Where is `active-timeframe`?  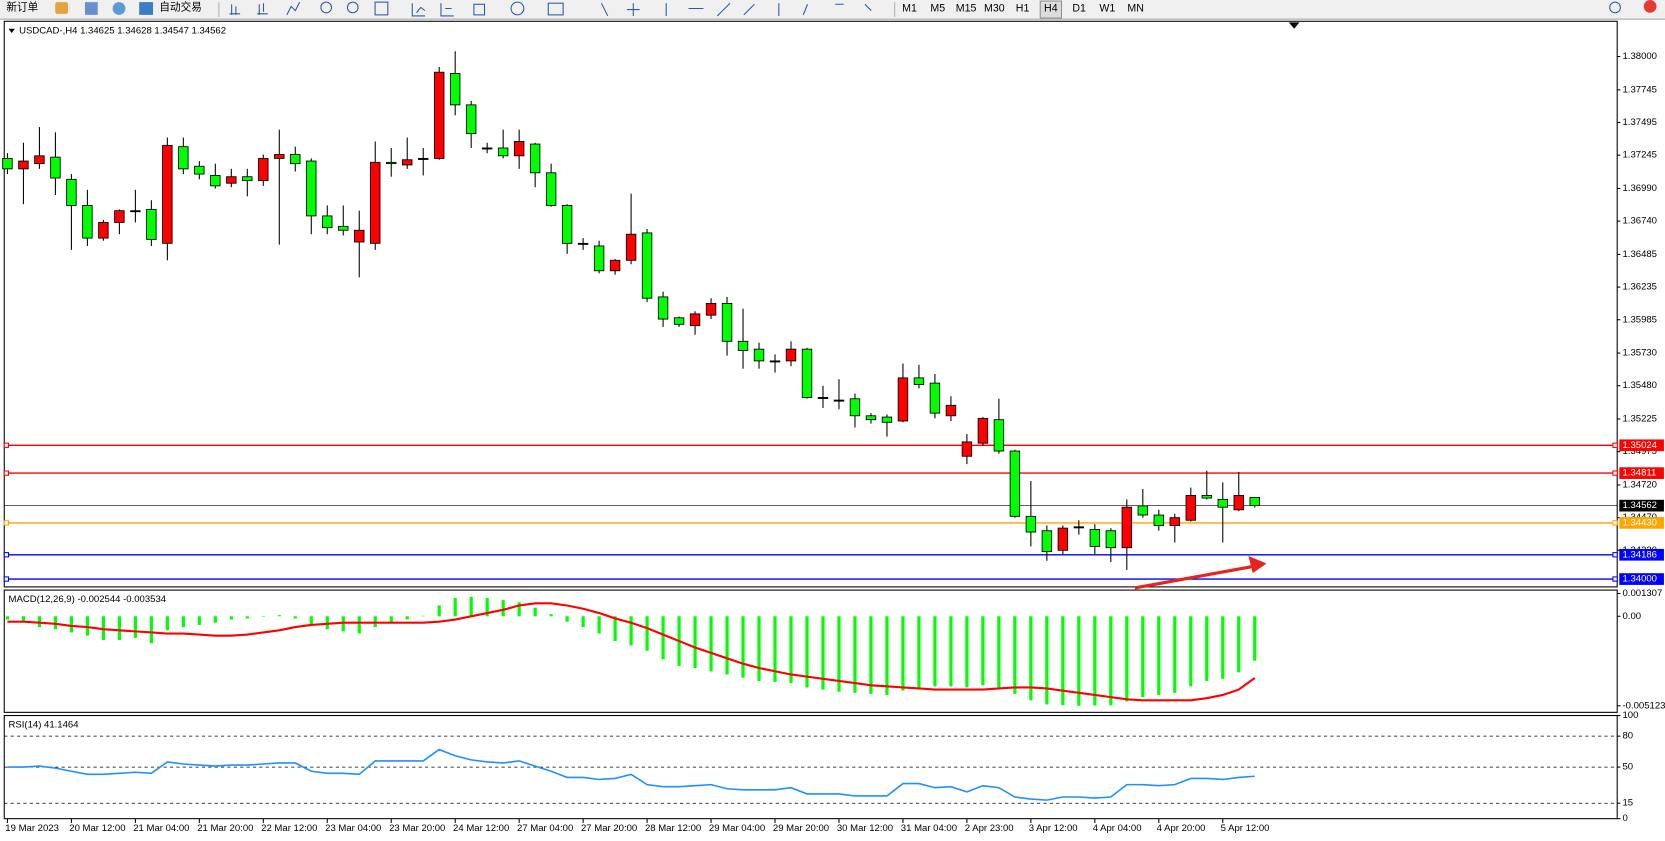 active-timeframe is located at coordinates (1051, 9).